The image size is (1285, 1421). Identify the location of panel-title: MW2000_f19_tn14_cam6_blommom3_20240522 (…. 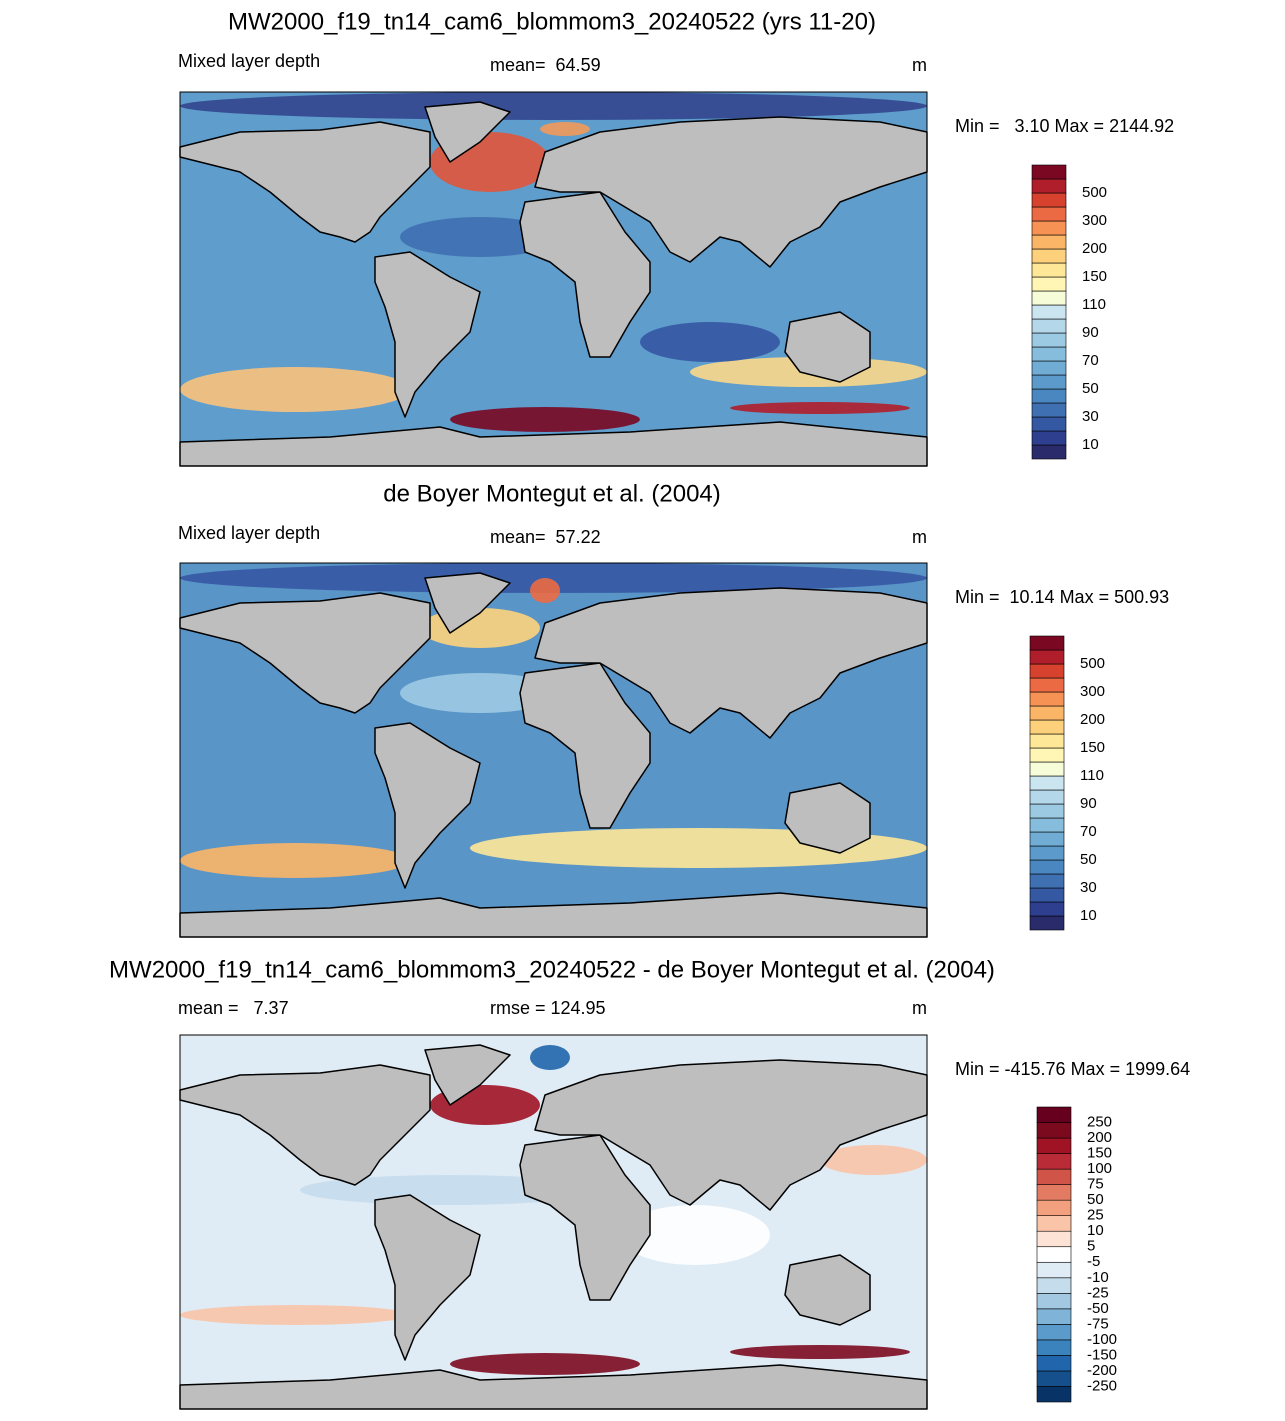
(552, 21).